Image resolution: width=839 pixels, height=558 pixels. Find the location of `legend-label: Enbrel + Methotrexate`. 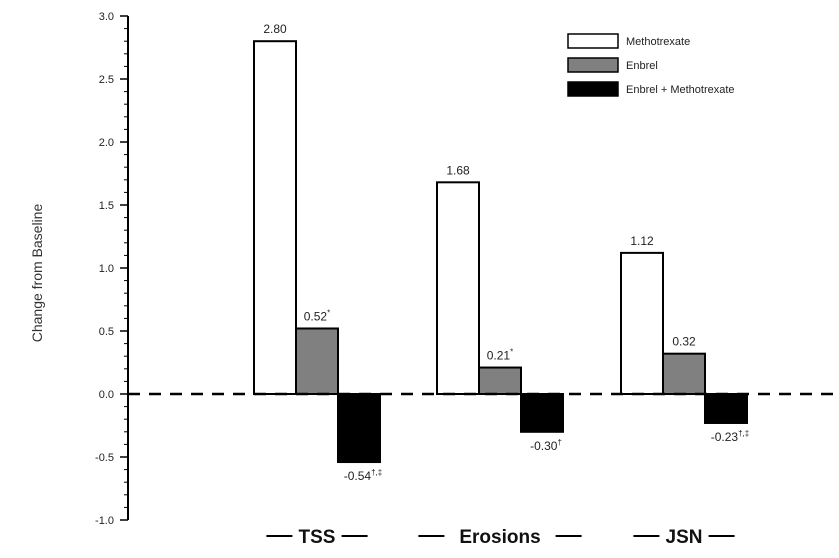

legend-label: Enbrel + Methotrexate is located at coordinates (680, 90).